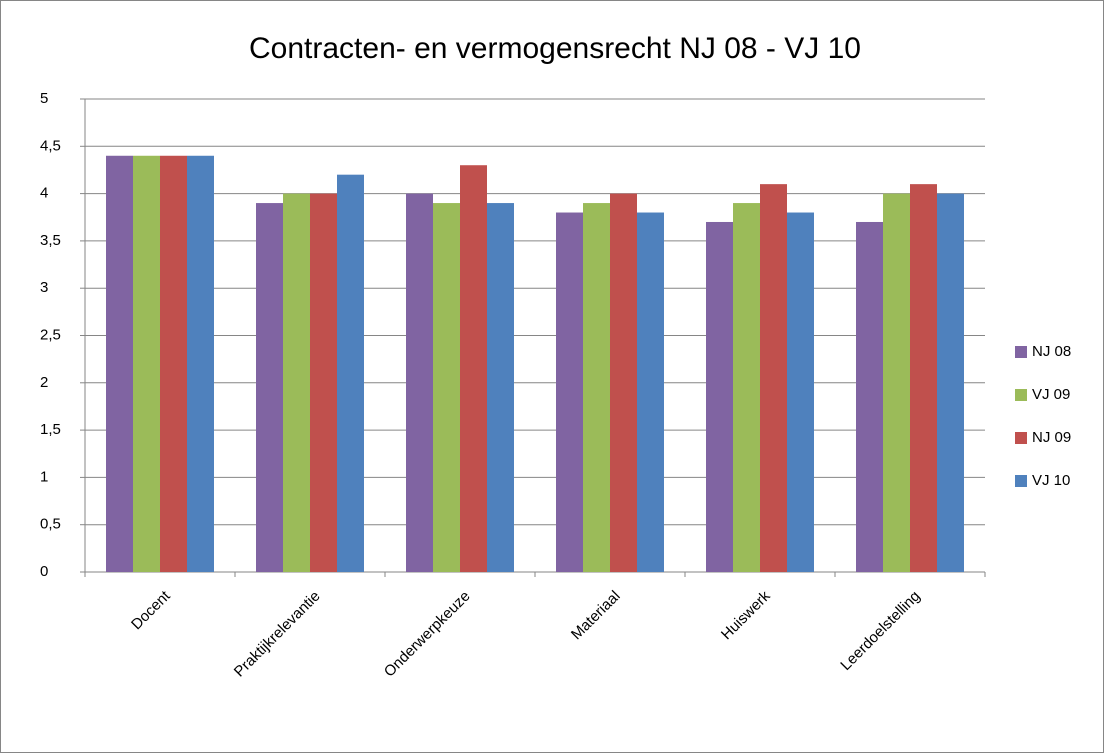 The image size is (1105, 754). I want to click on y-tick-label: 2, so click(44, 382).